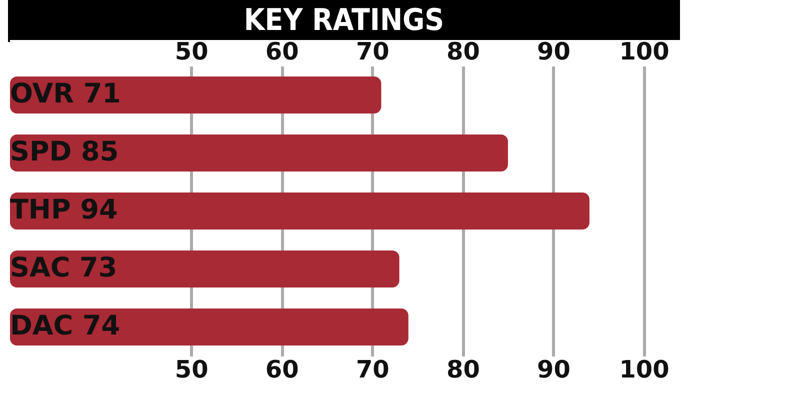 Image resolution: width=785 pixels, height=415 pixels. I want to click on y-tick-label: THP 94, so click(64, 210).